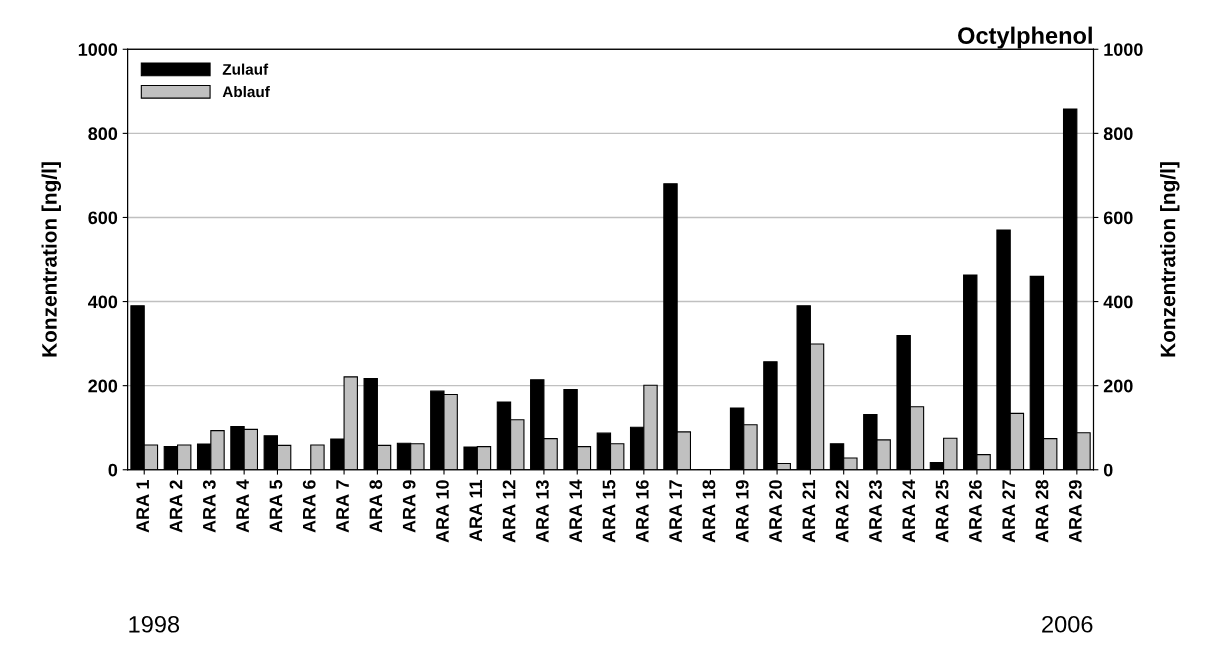  What do you see at coordinates (609, 511) in the screenshot?
I see `x-tick-label: ARA 15` at bounding box center [609, 511].